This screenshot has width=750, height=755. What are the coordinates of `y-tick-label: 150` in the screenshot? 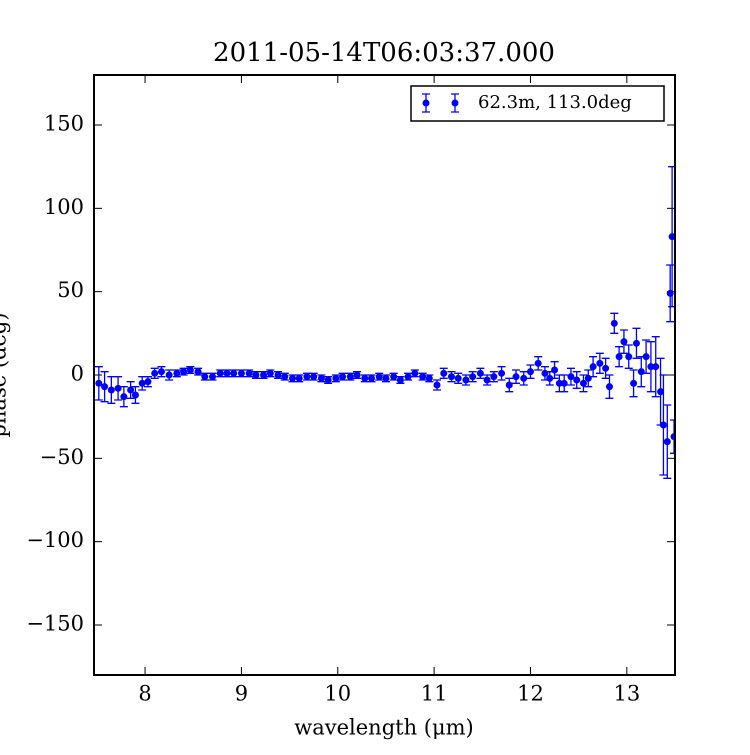 It's located at (64, 124).